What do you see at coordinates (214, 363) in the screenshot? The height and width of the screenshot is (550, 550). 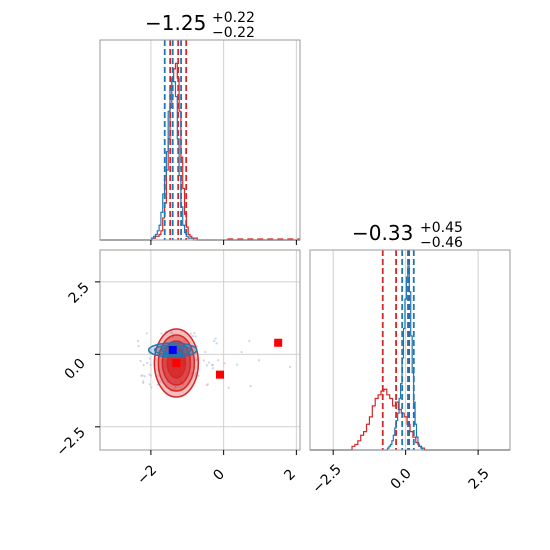 I see `joint-density-layer` at bounding box center [214, 363].